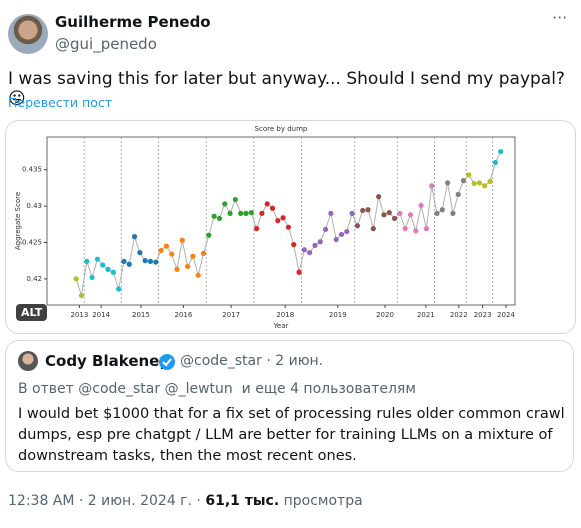  I want to click on alt-badge: ALT, so click(32, 312).